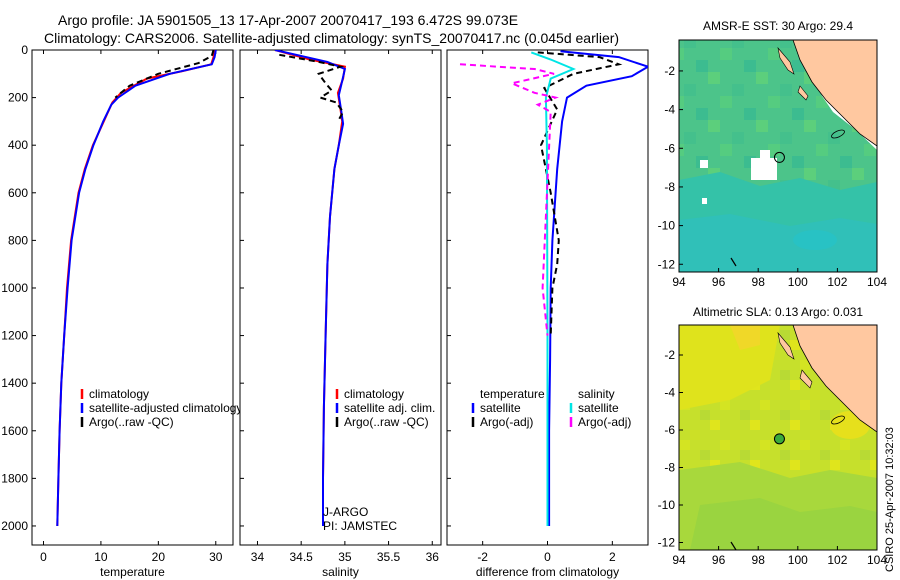 The image size is (900, 580). I want to click on sst-map-title: AMSR-E SST: 30 Argo: 29.4, so click(778, 26).